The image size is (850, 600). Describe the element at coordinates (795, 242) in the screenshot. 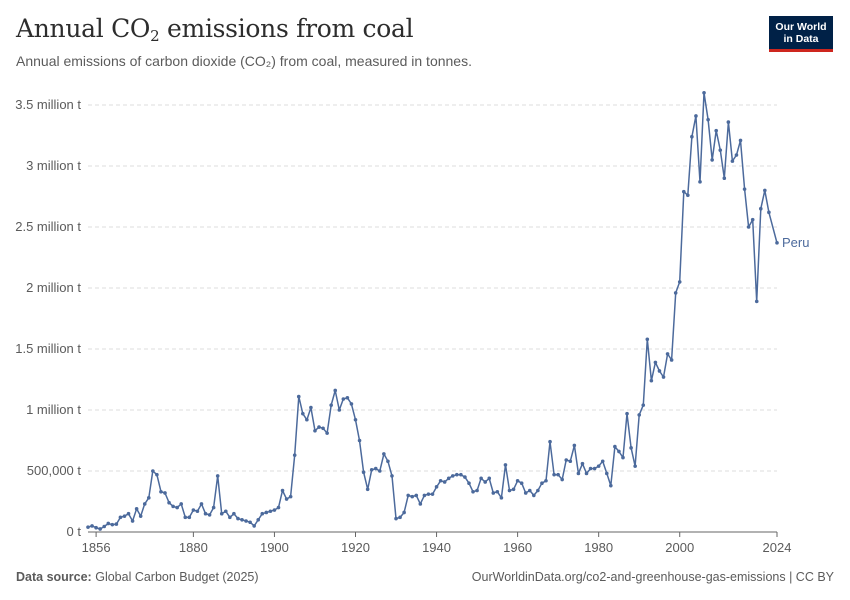

I see `series-label-peru: Peru` at that location.